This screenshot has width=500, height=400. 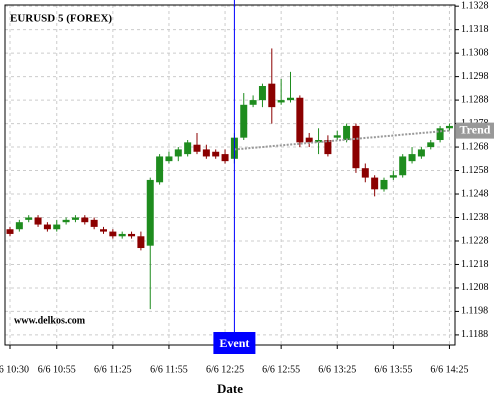 I want to click on y-tick-label: 1.1228, so click(x=475, y=240).